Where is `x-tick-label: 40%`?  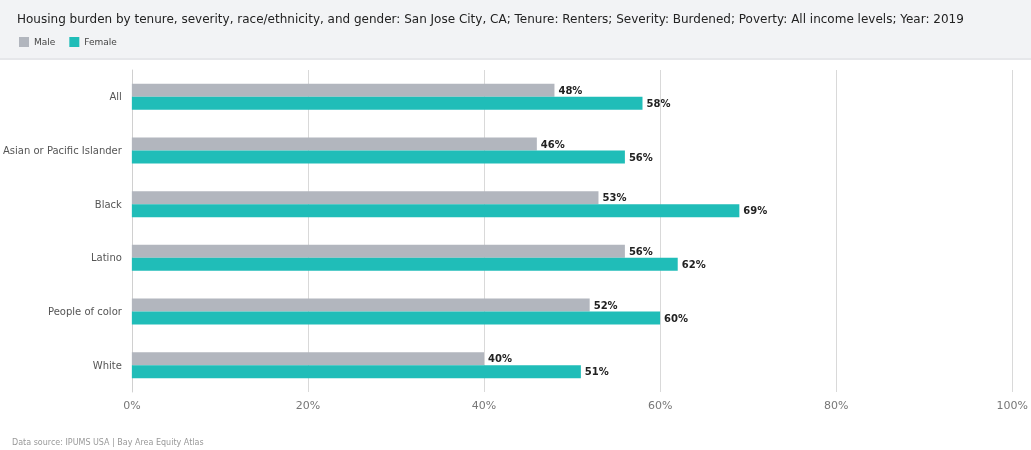
x-tick-label: 40% is located at coordinates (484, 405).